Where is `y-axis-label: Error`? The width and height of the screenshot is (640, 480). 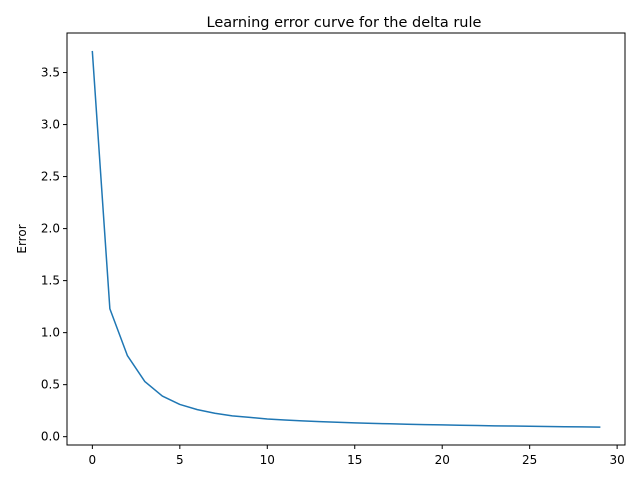
y-axis-label: Error is located at coordinates (22, 238).